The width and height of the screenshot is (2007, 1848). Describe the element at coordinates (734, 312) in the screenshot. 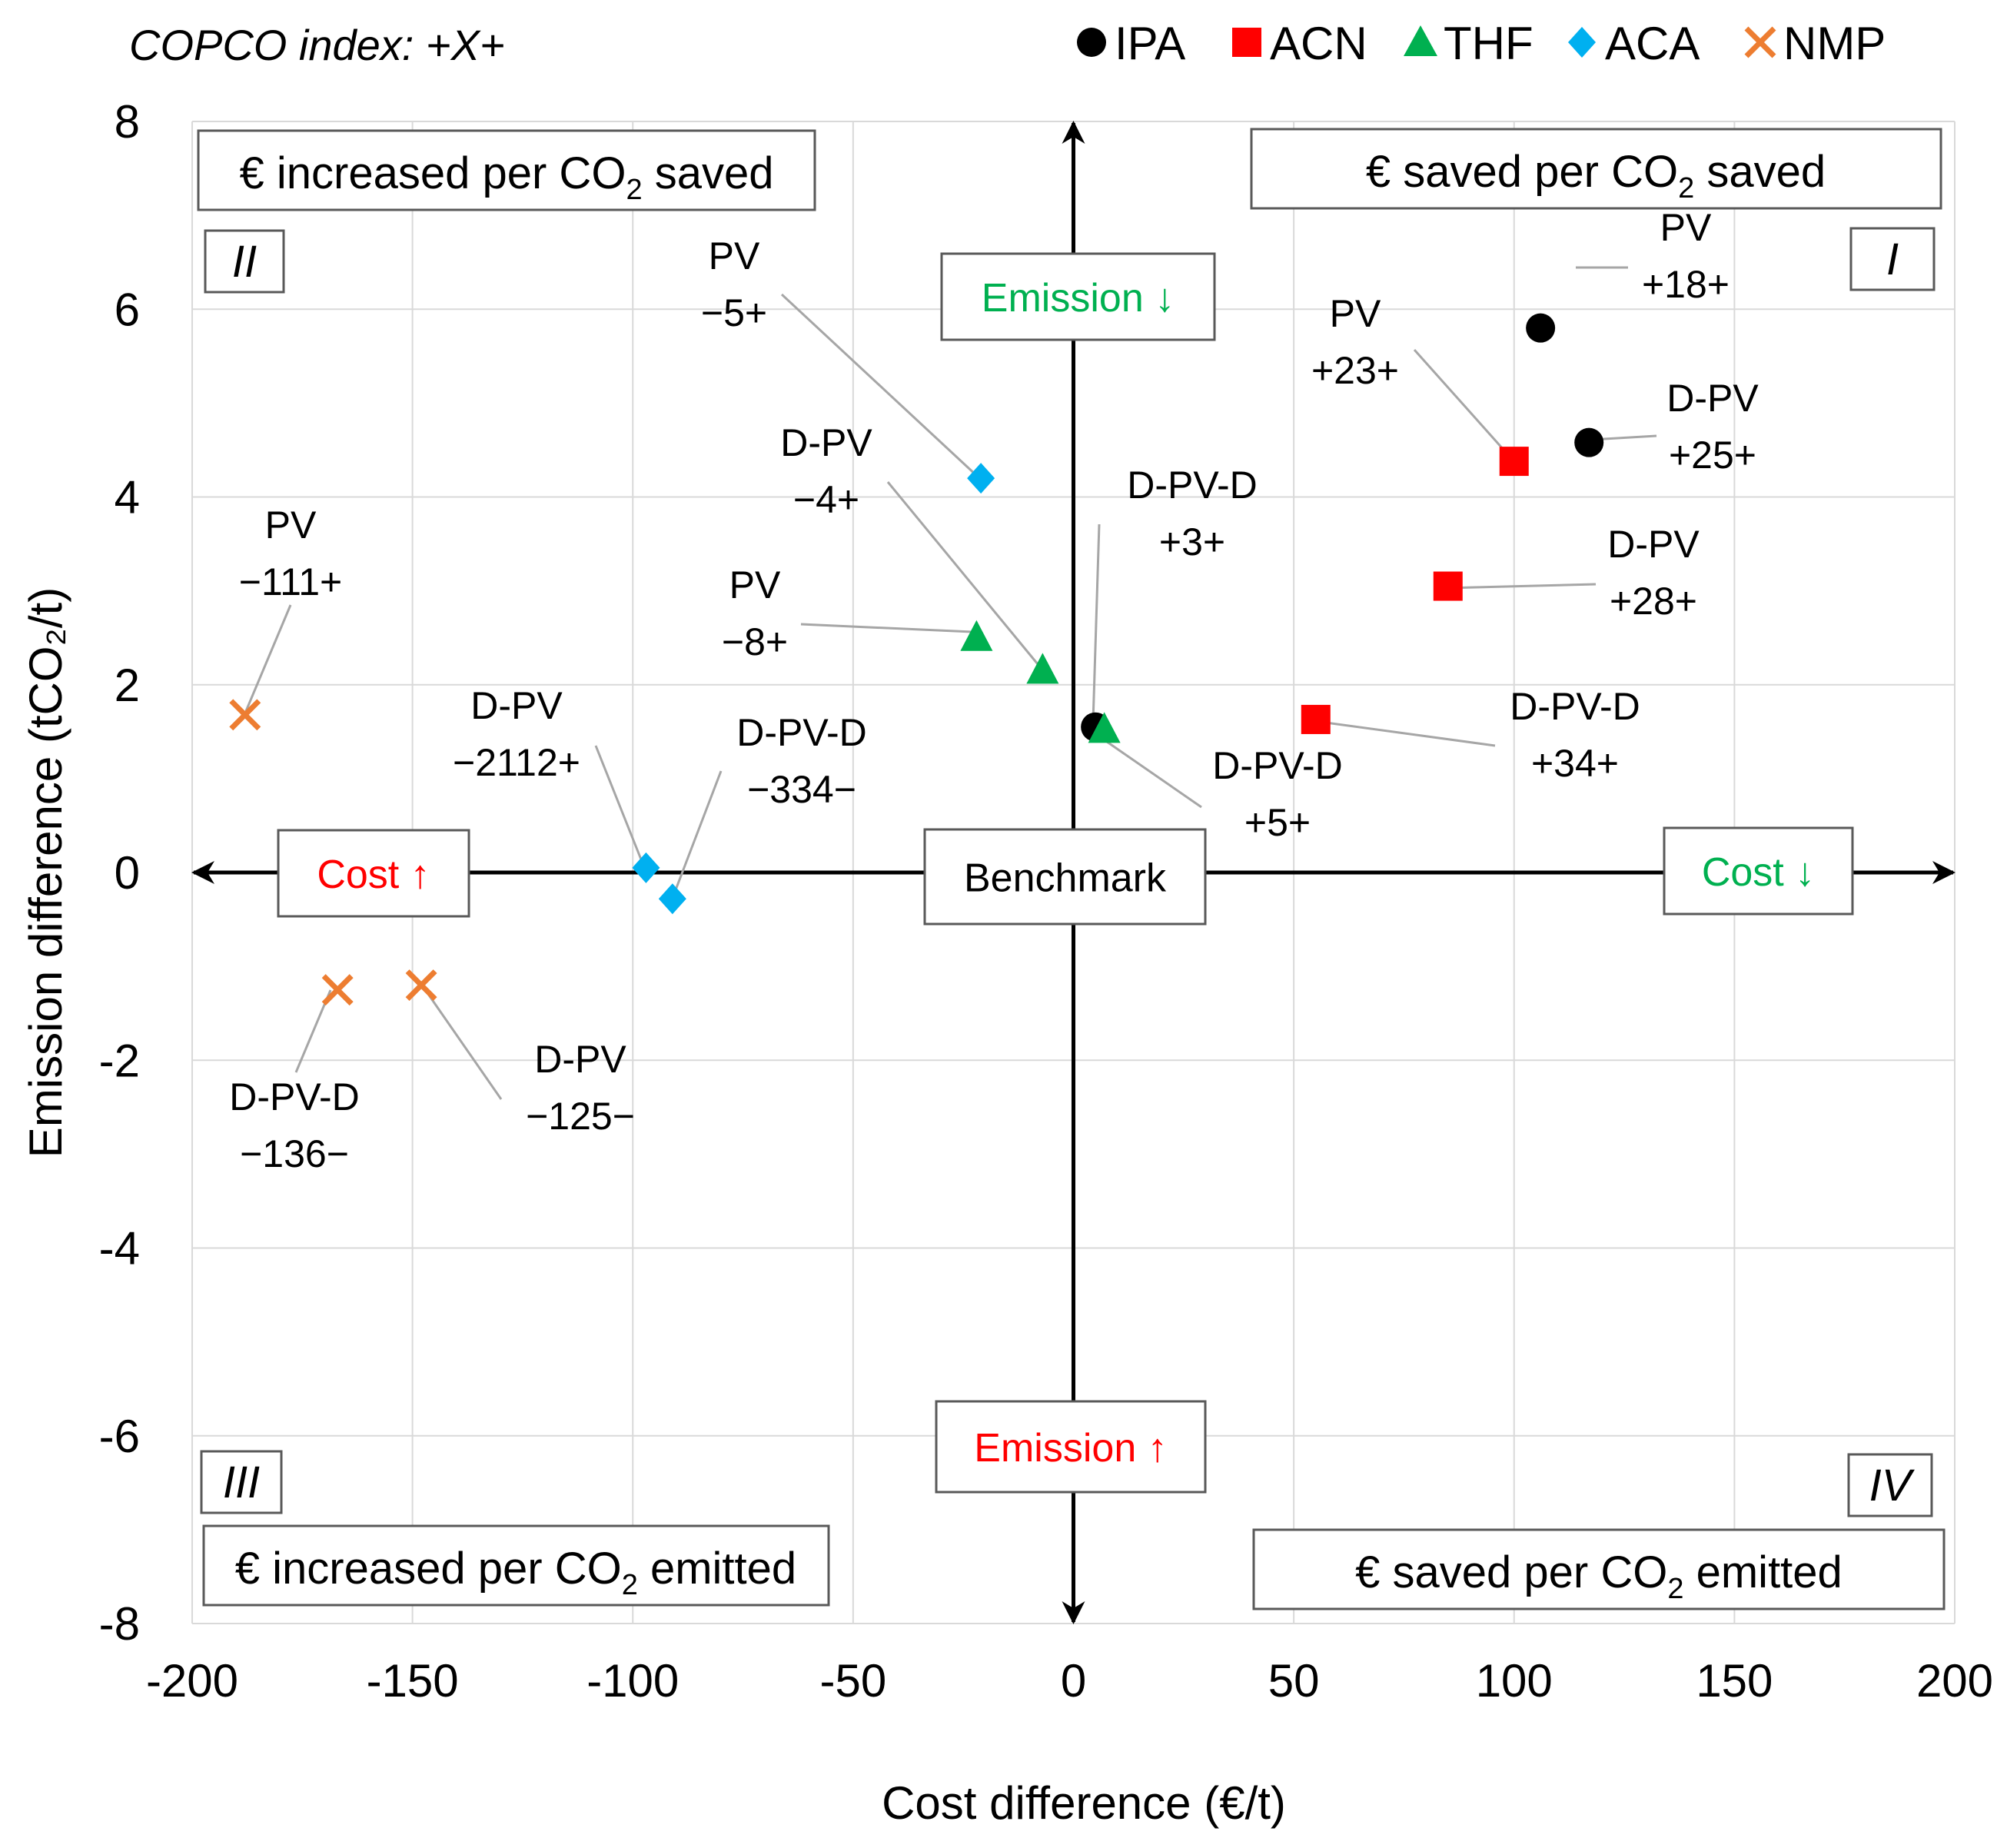

I see `point-label-index: −5+` at that location.